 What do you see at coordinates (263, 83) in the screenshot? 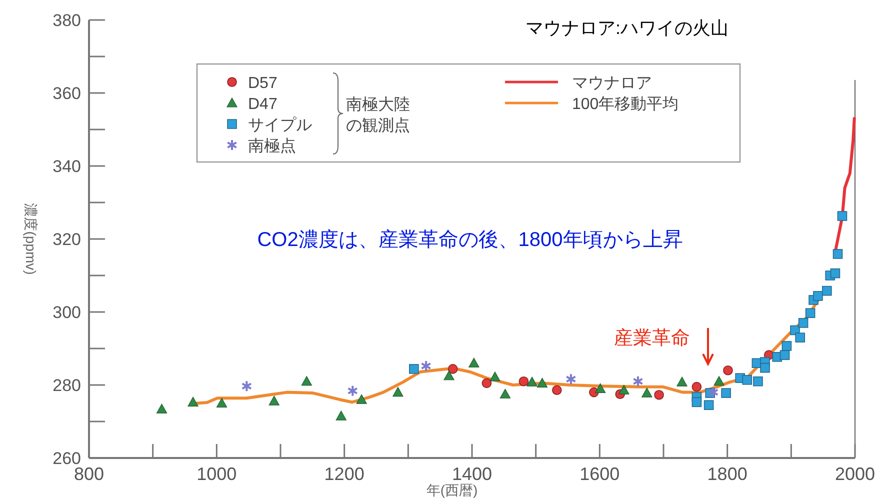
I see `legend-label: D57` at bounding box center [263, 83].